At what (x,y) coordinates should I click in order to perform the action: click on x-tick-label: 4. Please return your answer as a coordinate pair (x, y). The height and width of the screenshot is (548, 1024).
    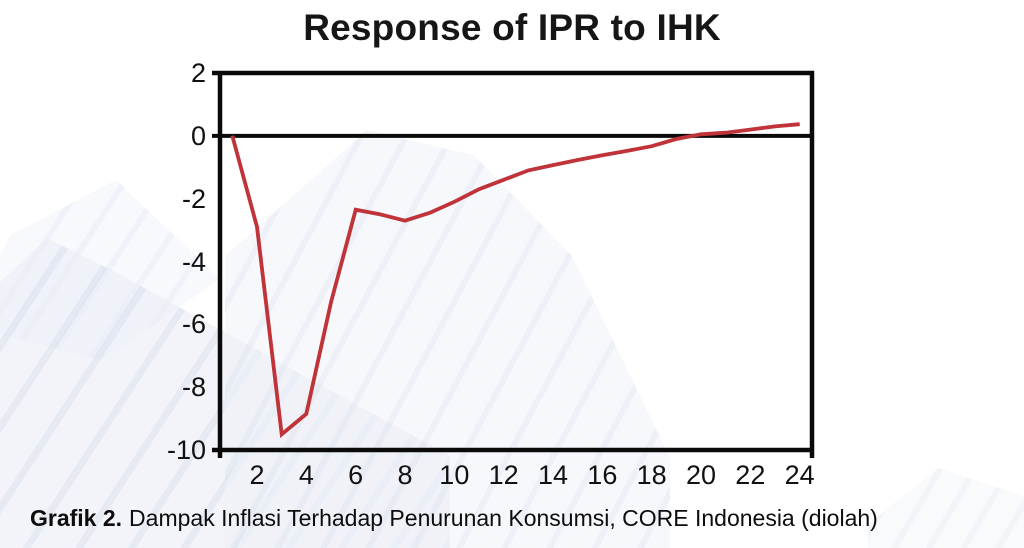
    Looking at the image, I should click on (306, 475).